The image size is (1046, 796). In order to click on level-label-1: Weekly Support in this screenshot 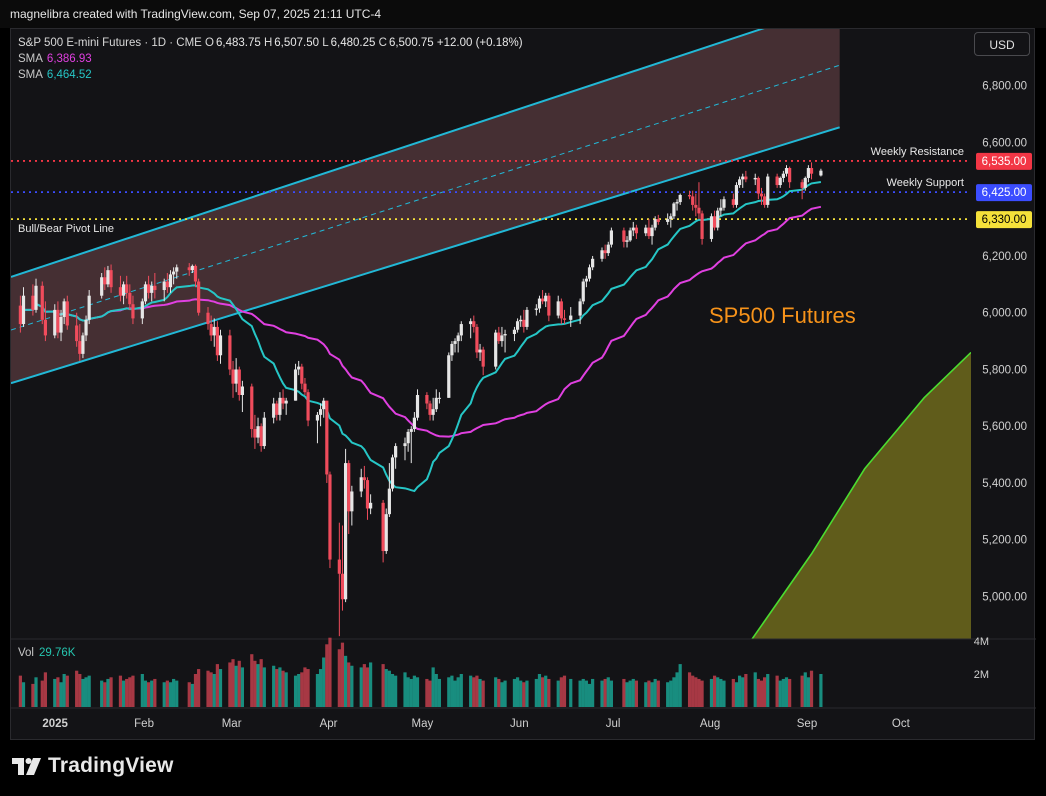, I will do `click(925, 183)`.